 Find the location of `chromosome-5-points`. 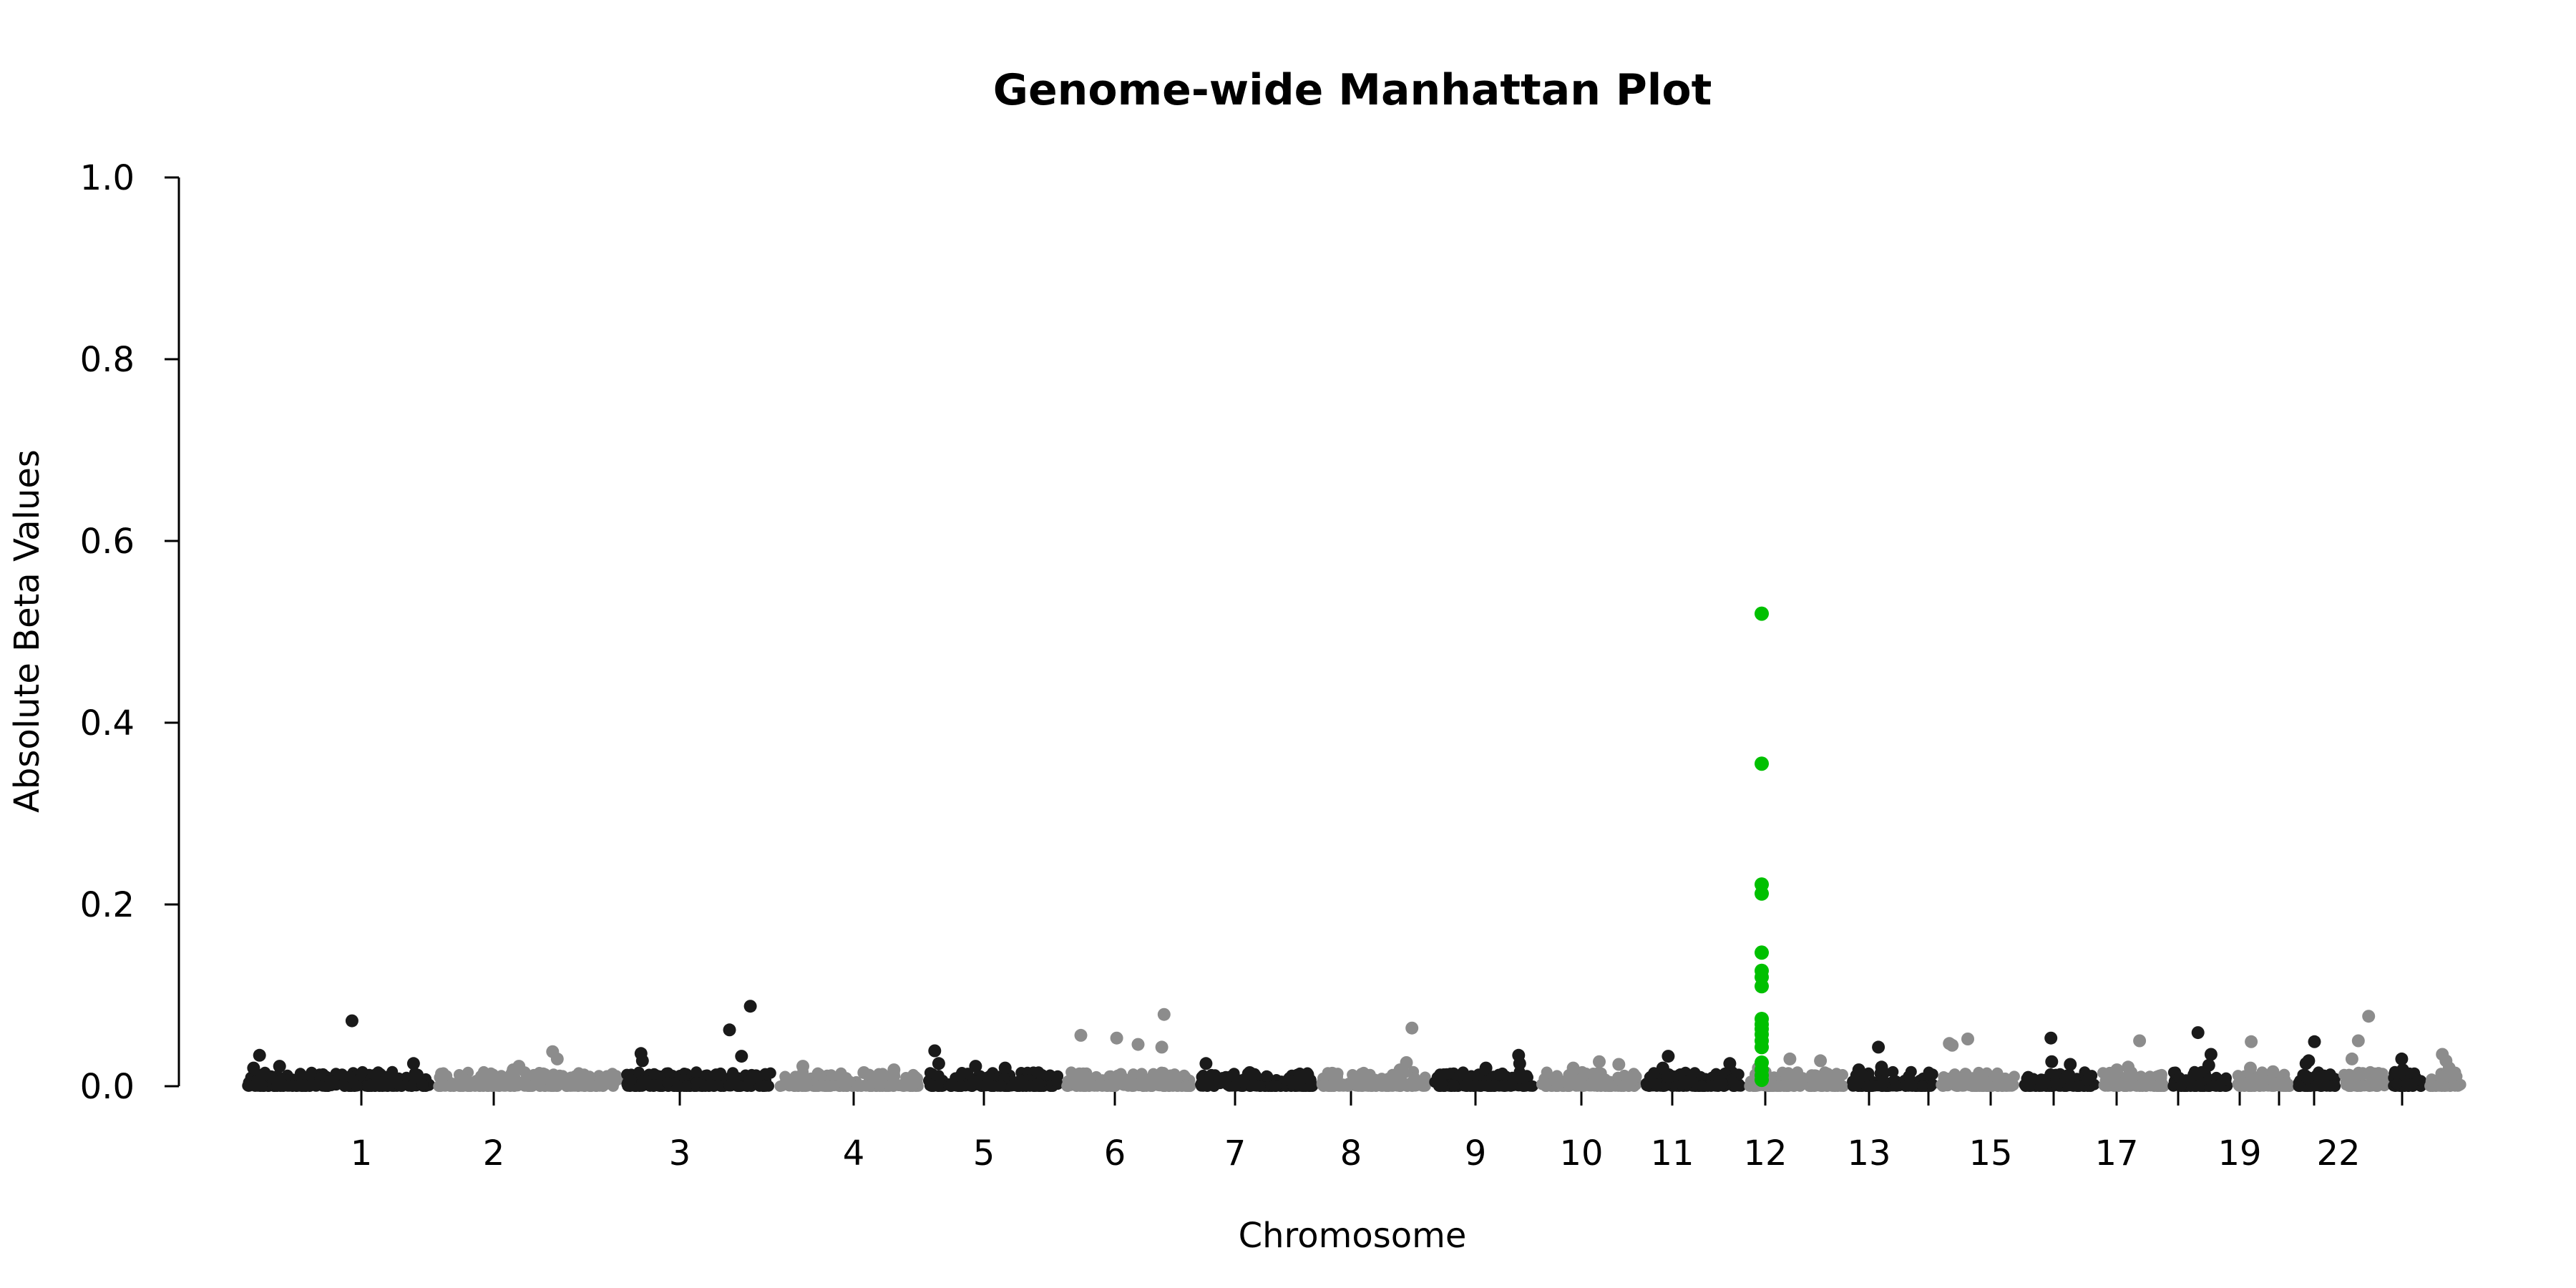

chromosome-5-points is located at coordinates (993, 1068).